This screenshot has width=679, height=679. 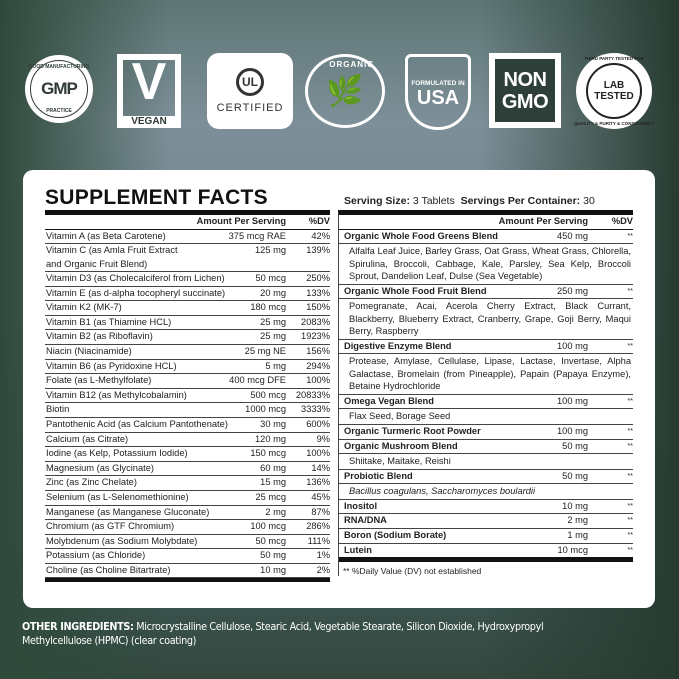 What do you see at coordinates (520, 201) in the screenshot?
I see `servings-per-container-label: Servings Per Container:` at bounding box center [520, 201].